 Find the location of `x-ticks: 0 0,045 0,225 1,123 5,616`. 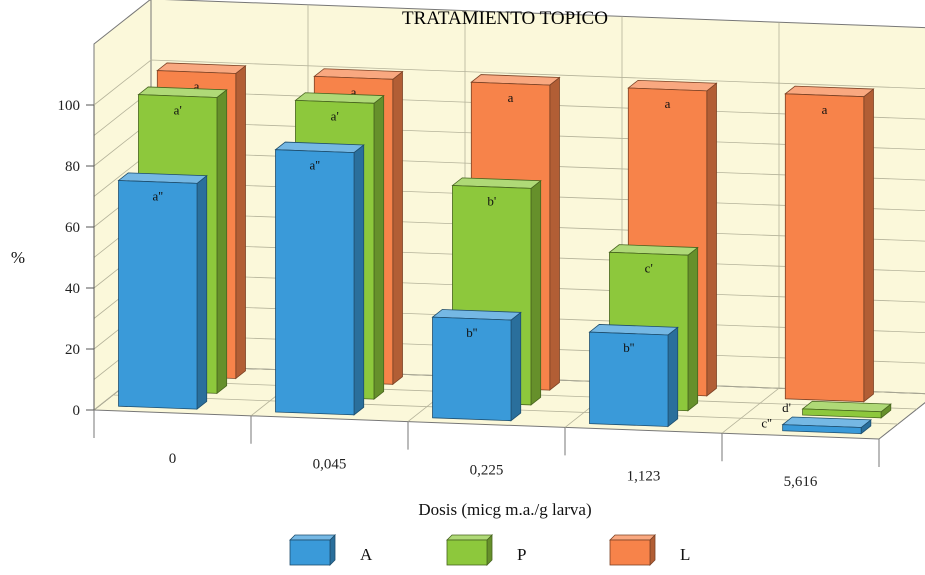

x-ticks: 0 0,045 0,225 1,123 5,616 is located at coordinates (486, 450).